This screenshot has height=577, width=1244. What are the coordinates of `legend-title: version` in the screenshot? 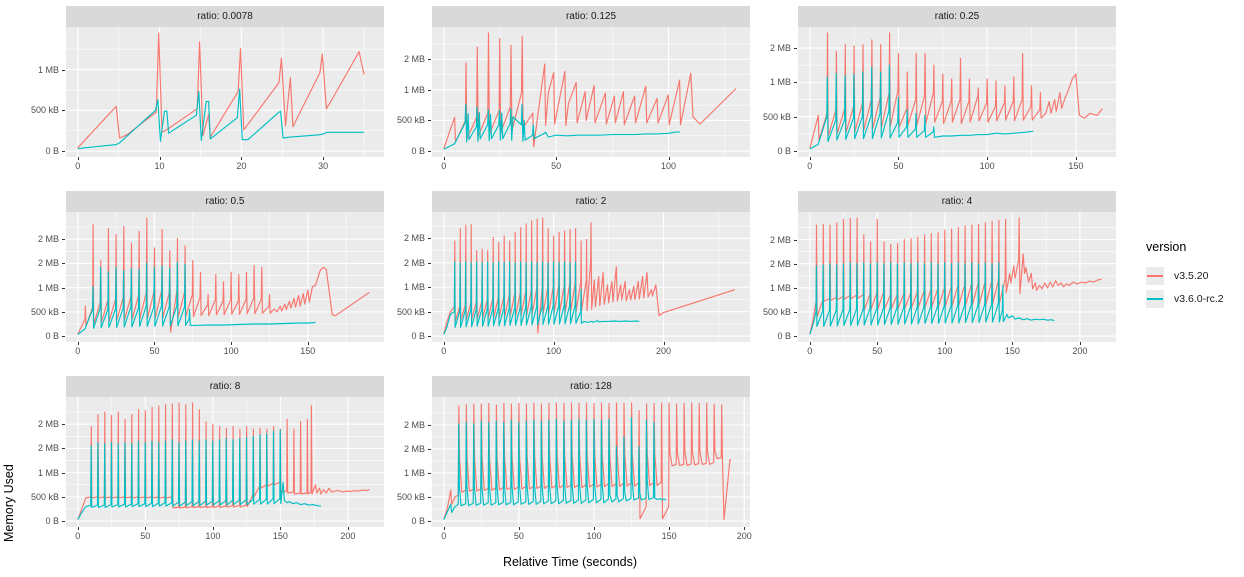 It's located at (1166, 247).